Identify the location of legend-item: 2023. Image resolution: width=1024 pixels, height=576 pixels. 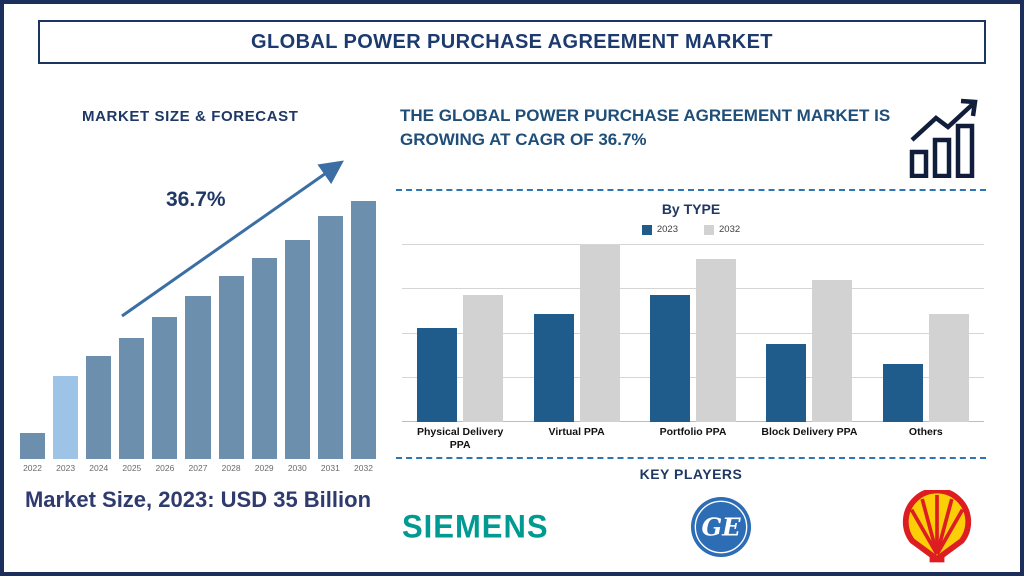
(659, 229).